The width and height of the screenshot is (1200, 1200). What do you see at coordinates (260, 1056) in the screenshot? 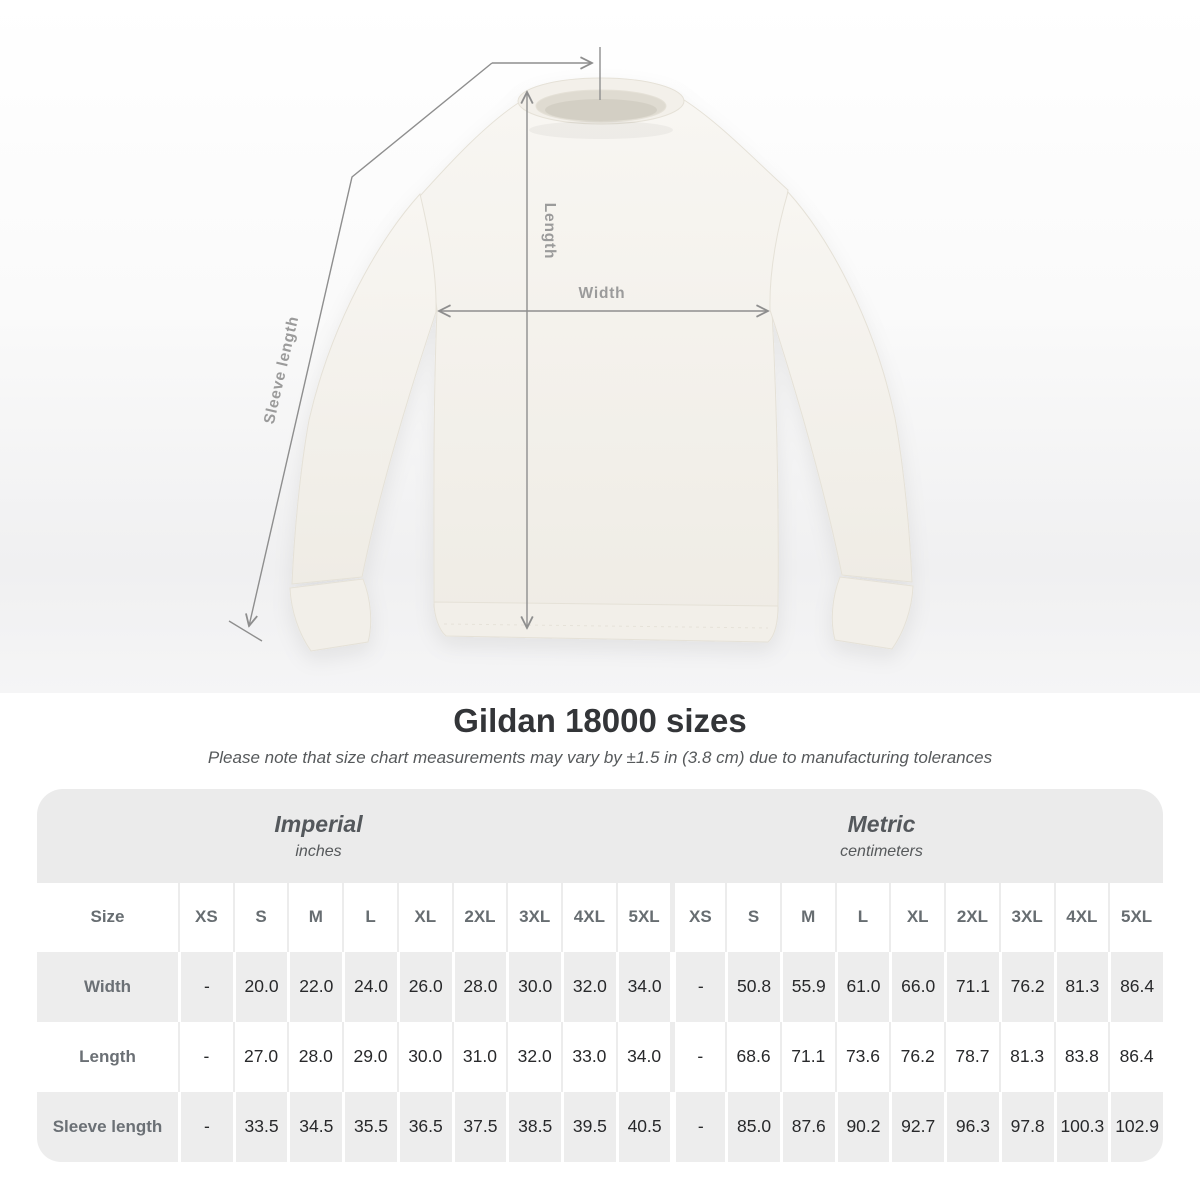
I see `value-cell: 27.0` at bounding box center [260, 1056].